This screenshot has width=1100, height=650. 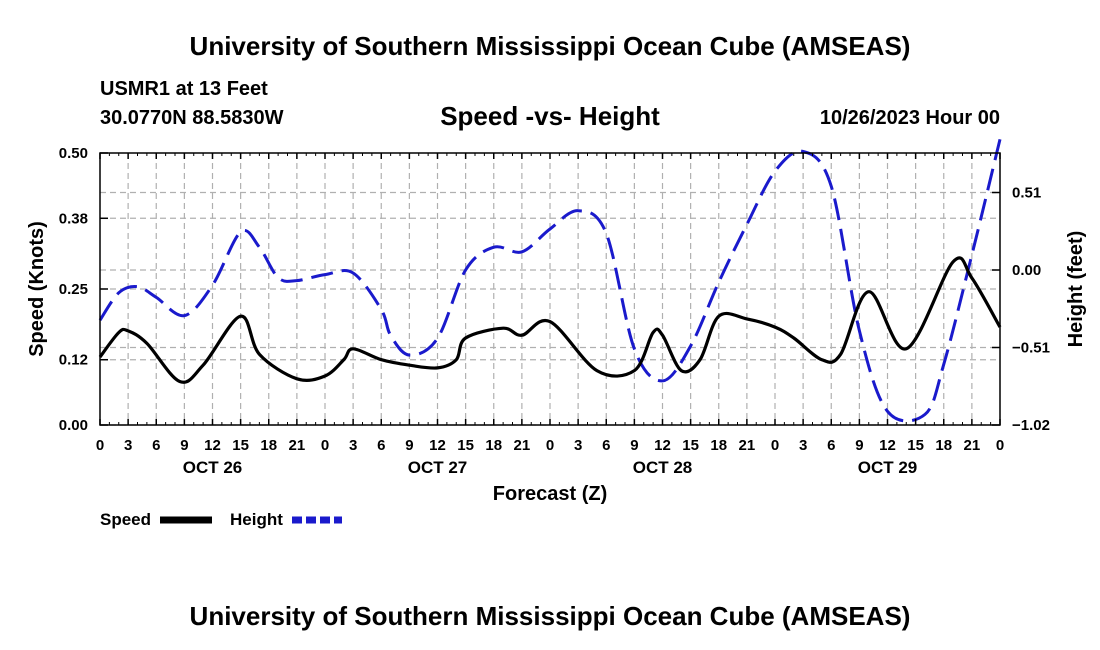 I want to click on y-tick-label: 0.00, so click(x=73, y=425).